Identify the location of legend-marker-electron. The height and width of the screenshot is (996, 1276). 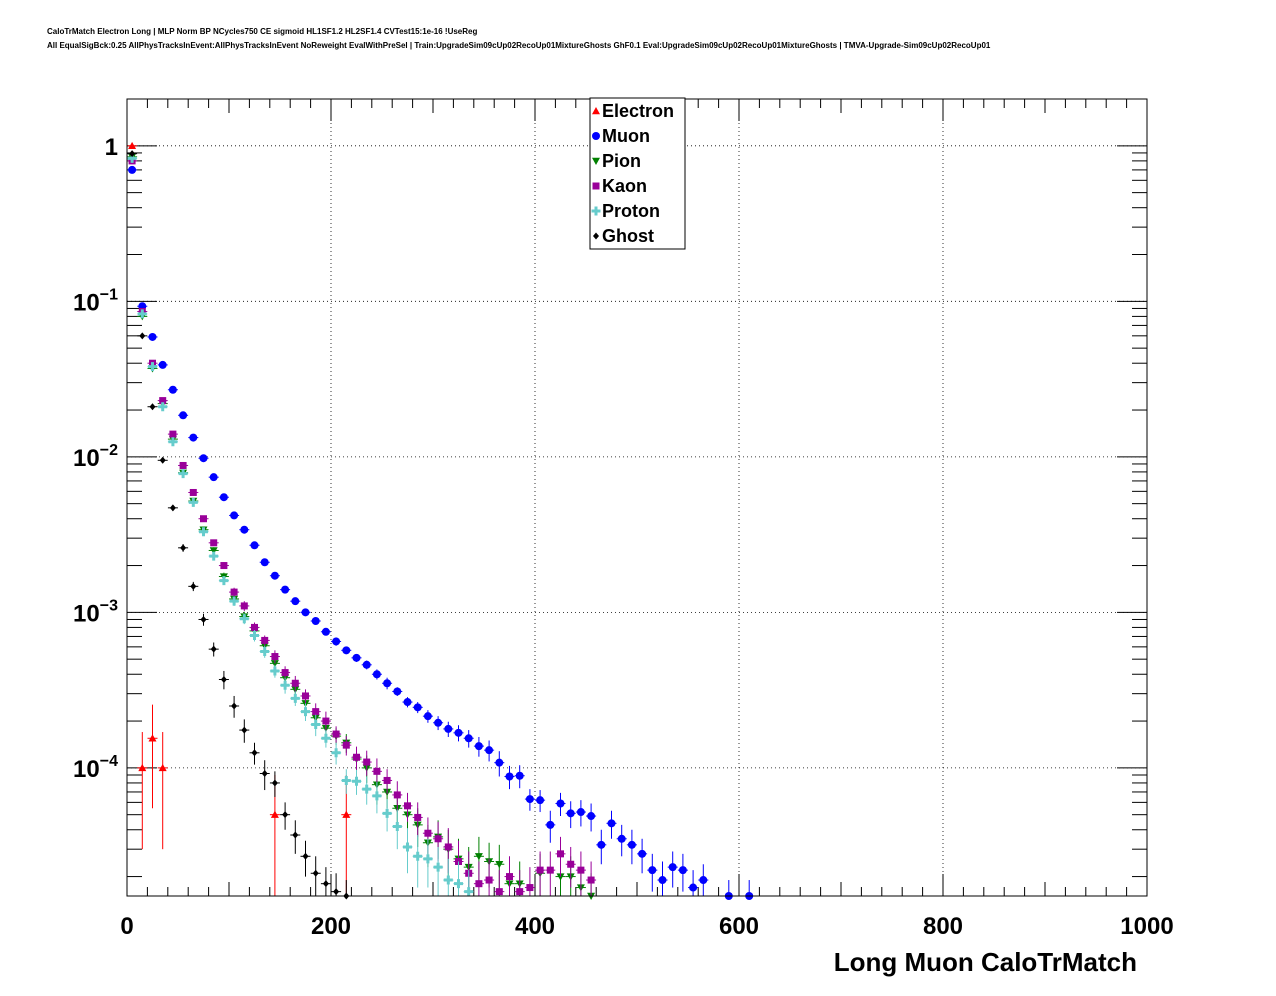
(596, 111).